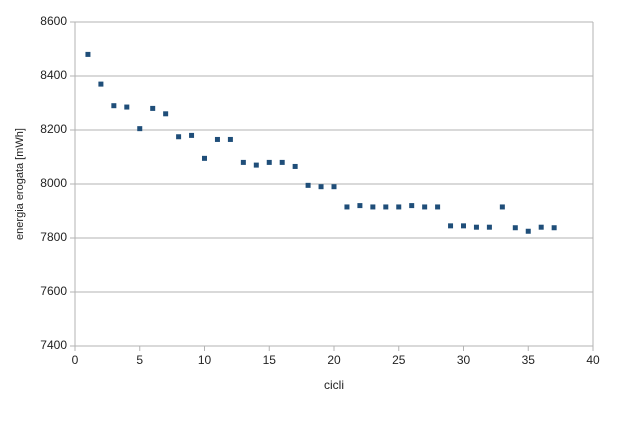 The width and height of the screenshot is (620, 423). I want to click on x-tick-label: 40, so click(593, 360).